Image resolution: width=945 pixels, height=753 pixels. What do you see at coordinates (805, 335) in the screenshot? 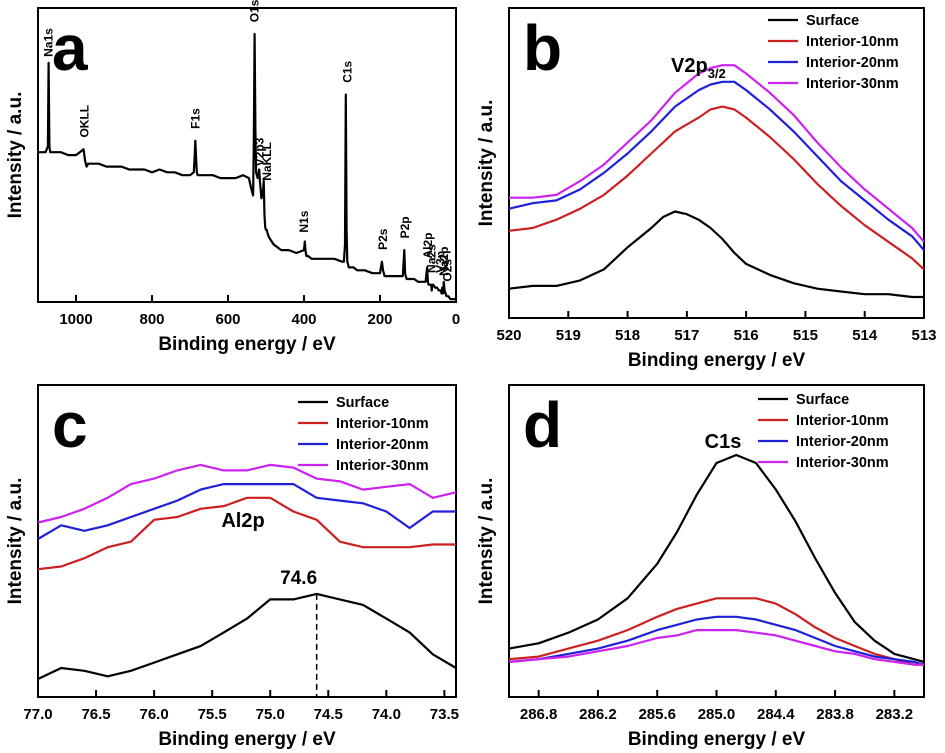
I see `x-tick-label: 515` at bounding box center [805, 335].